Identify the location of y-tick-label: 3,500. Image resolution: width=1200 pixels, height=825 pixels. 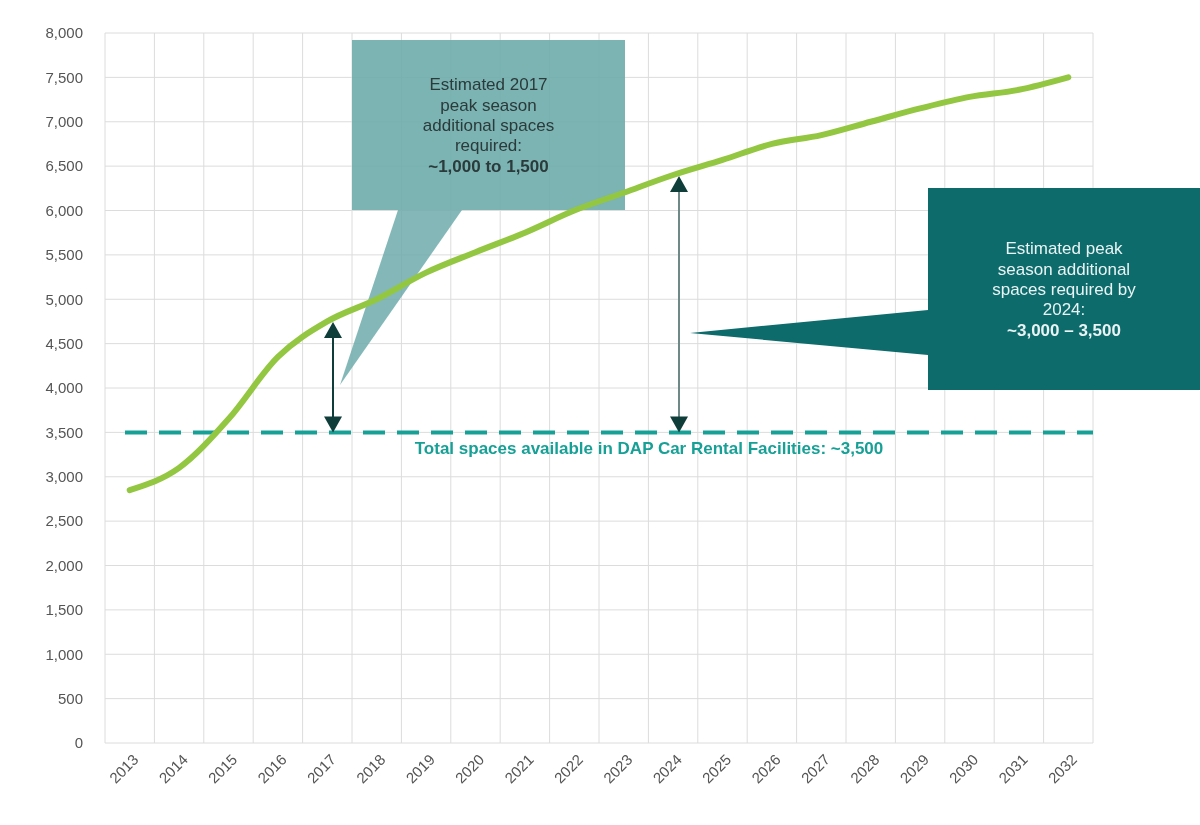
(64, 432).